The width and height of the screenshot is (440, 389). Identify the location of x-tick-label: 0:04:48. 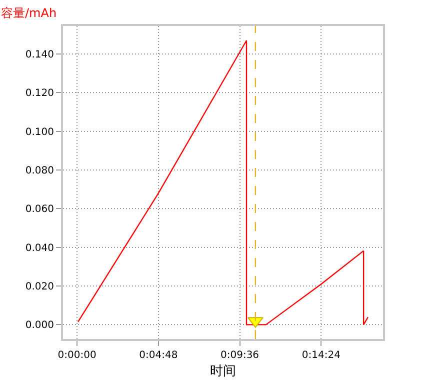
(158, 355).